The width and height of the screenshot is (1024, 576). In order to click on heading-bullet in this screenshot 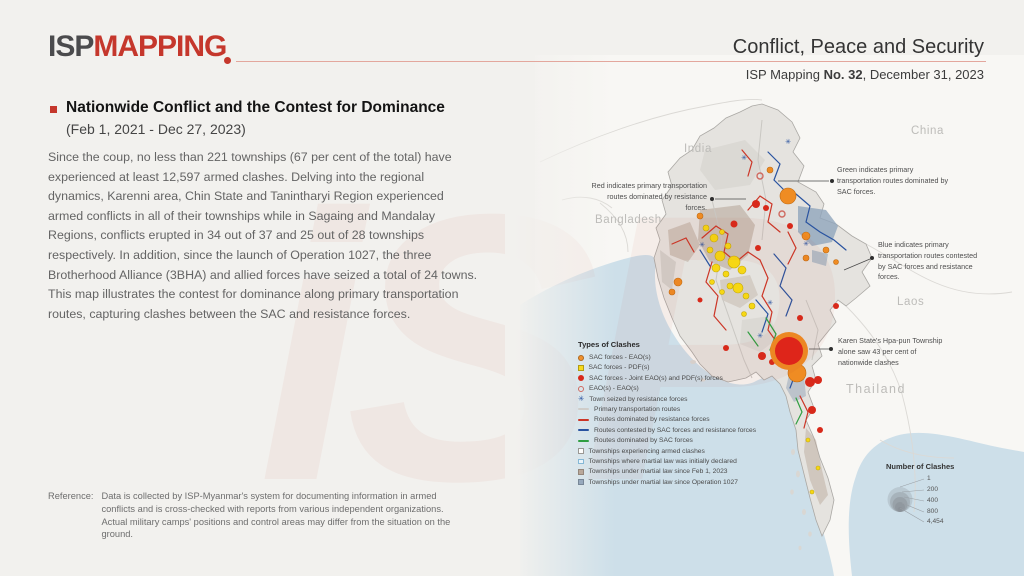, I will do `click(53, 109)`.